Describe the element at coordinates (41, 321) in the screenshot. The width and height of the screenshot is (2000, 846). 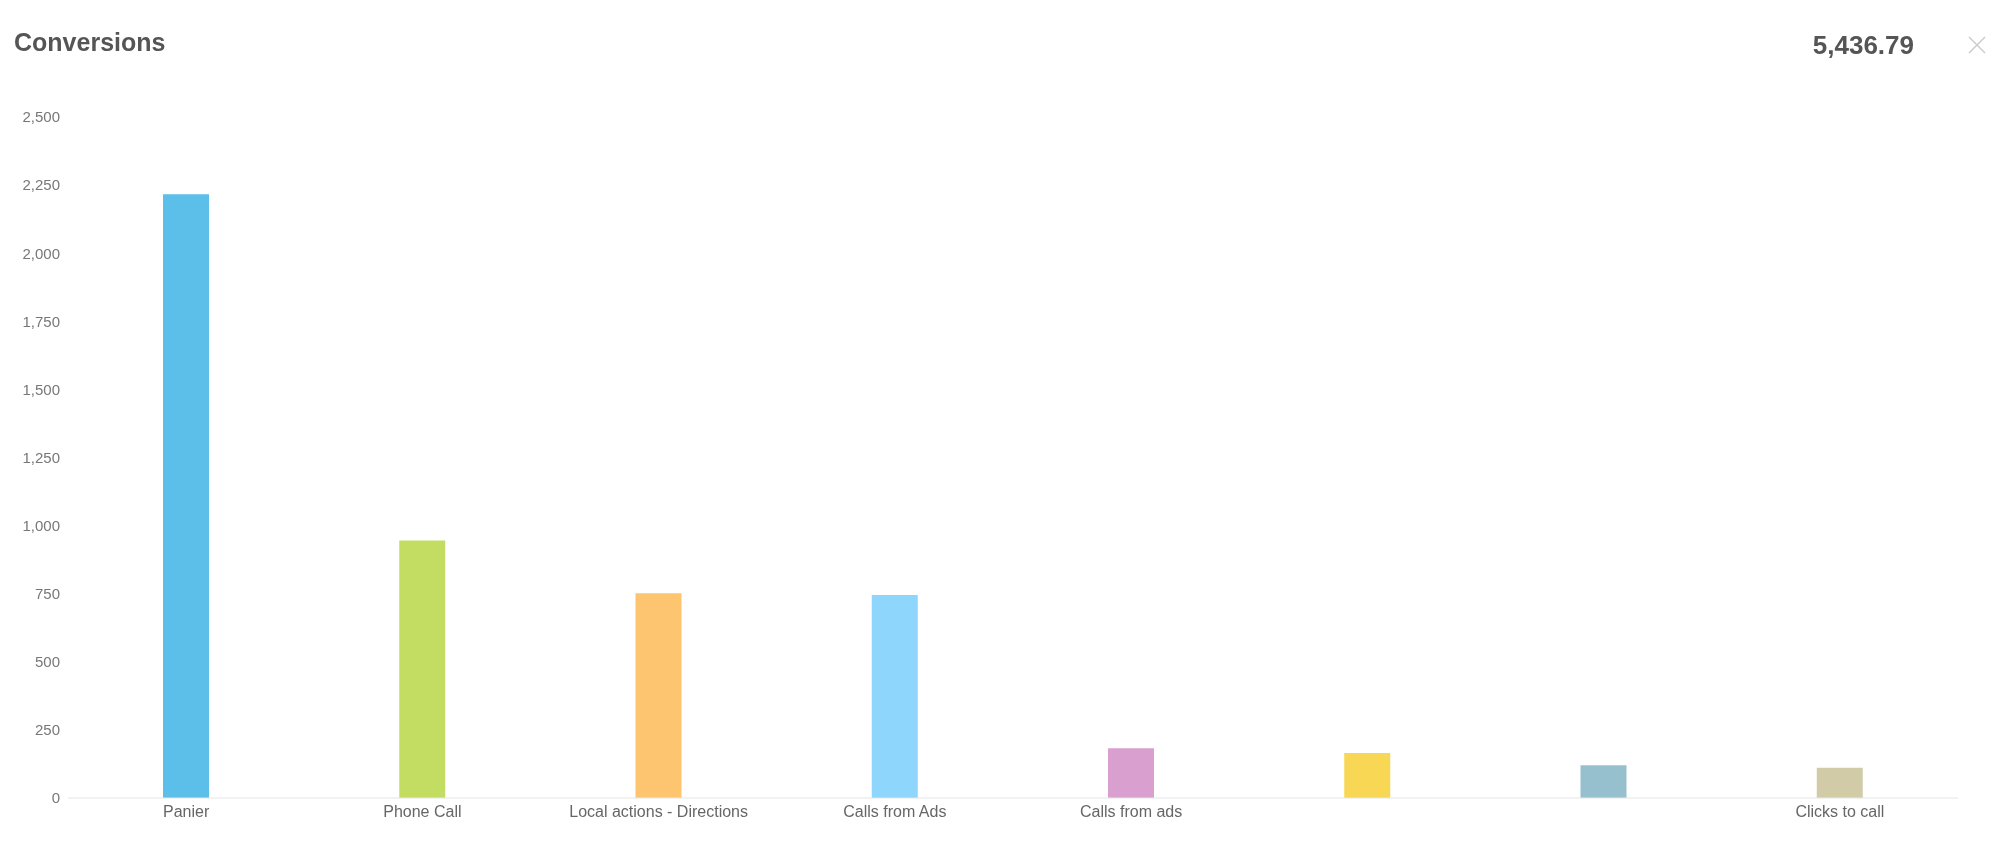
I see `y-tick-label: 1,750` at that location.